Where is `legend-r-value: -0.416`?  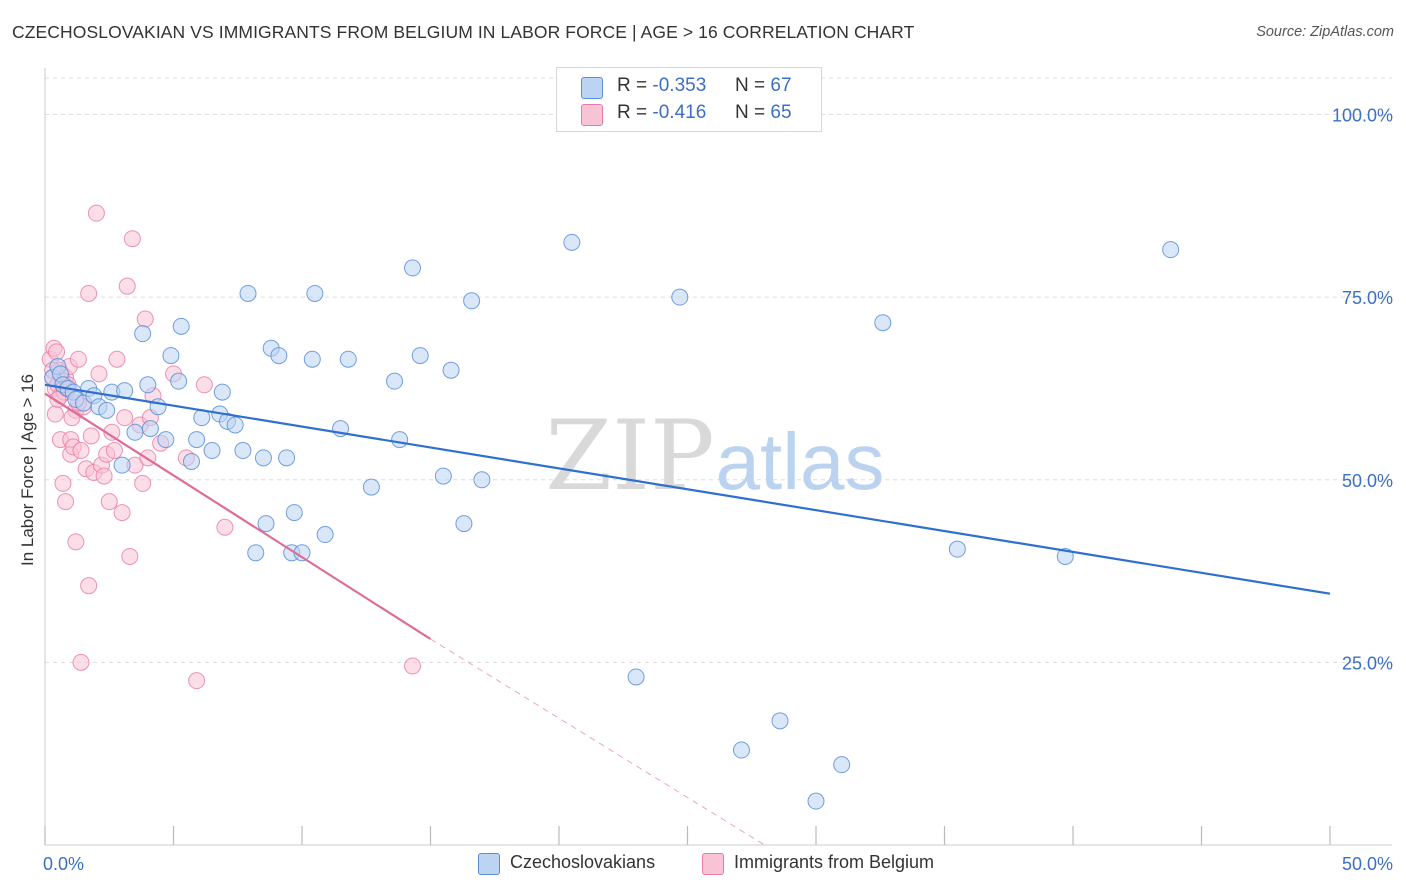 legend-r-value: -0.416 is located at coordinates (679, 112).